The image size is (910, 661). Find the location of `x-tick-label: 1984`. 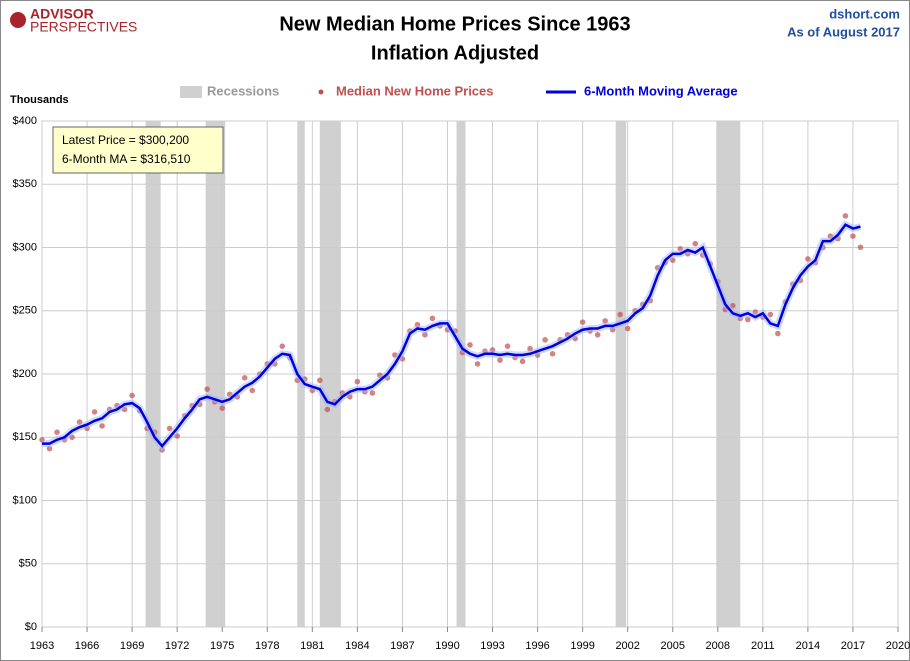

x-tick-label: 1984 is located at coordinates (357, 646).